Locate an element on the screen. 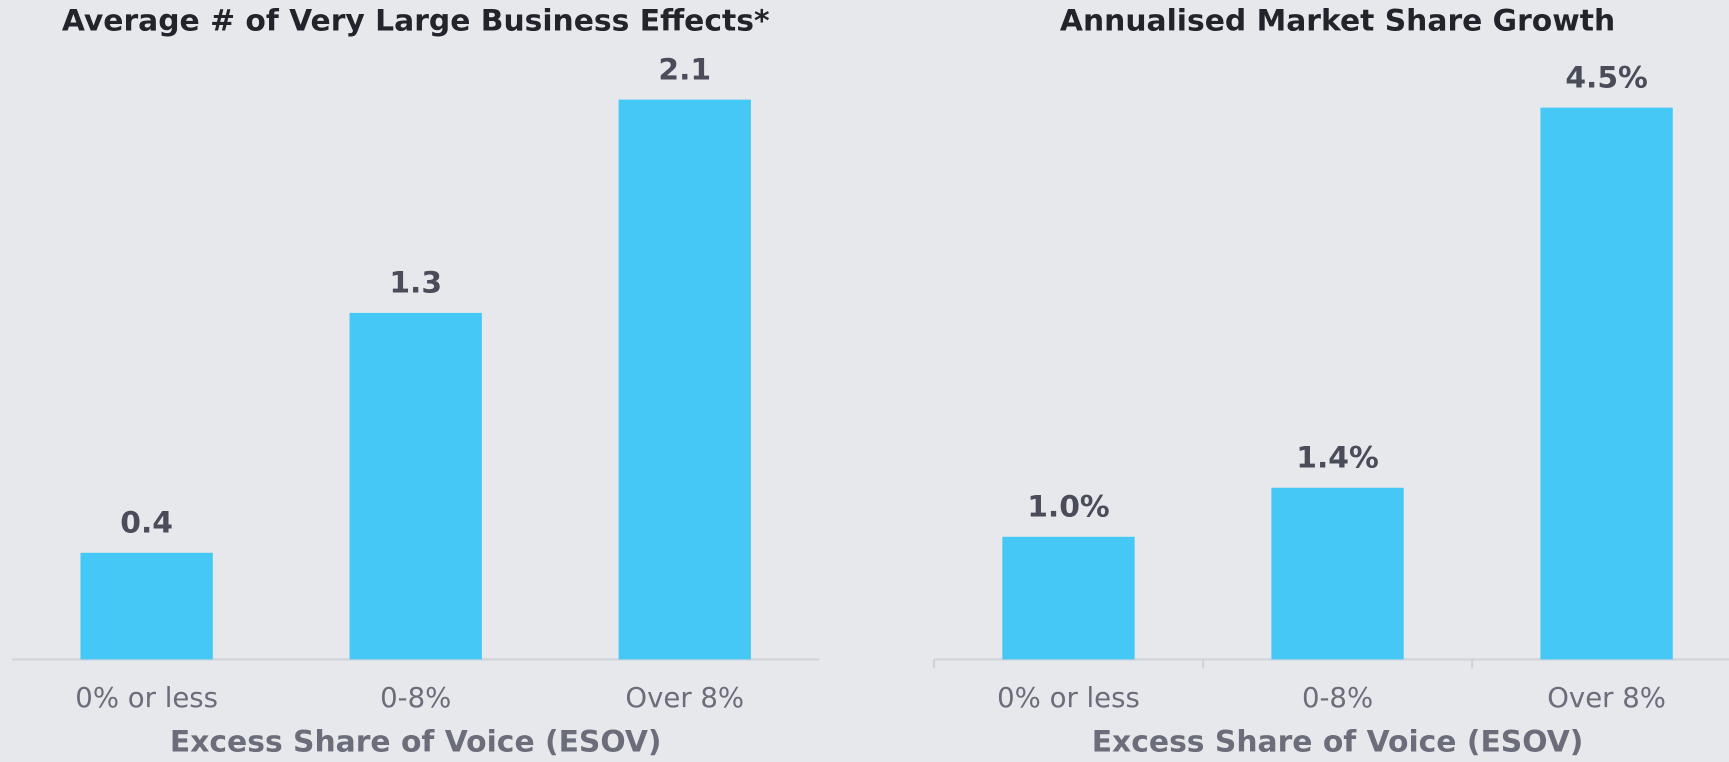 This screenshot has height=762, width=1729. value-label: 2.1 is located at coordinates (684, 69).